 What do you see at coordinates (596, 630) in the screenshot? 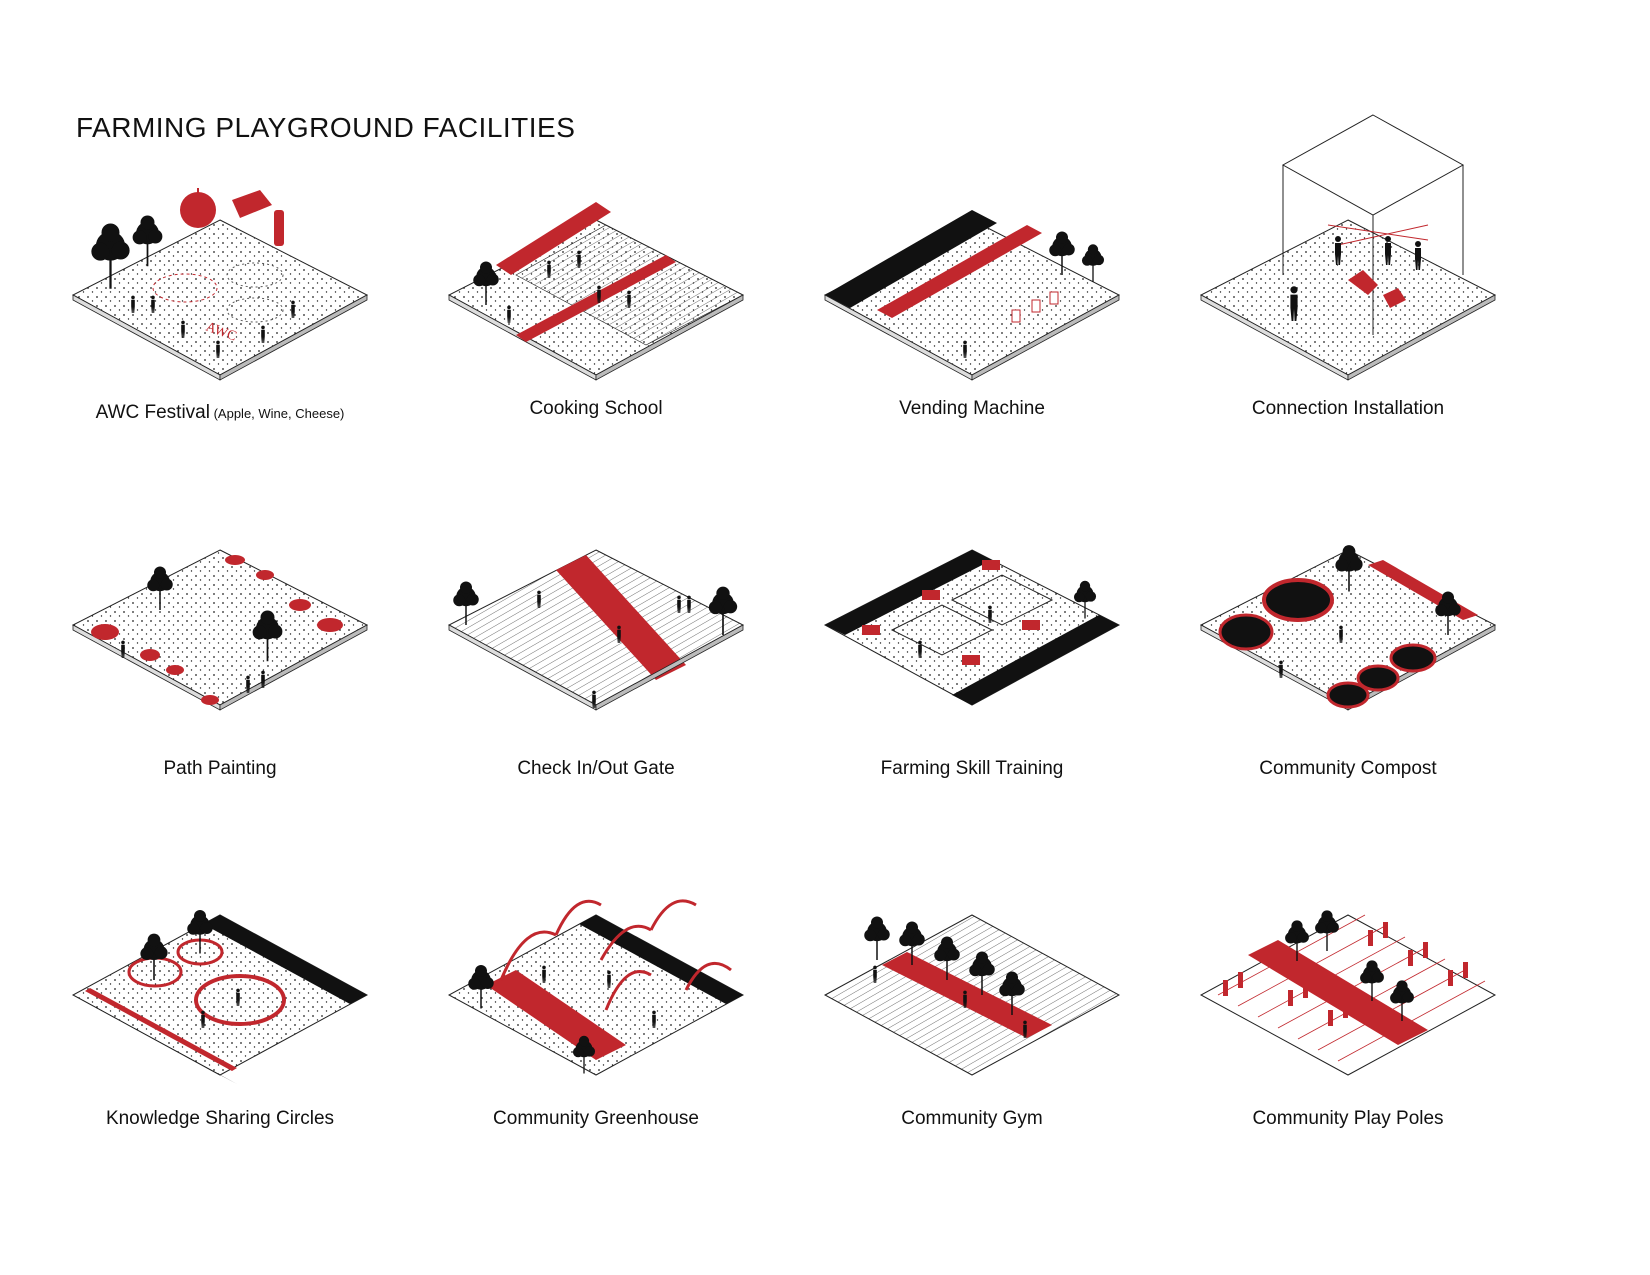
I see `gate-icon` at bounding box center [596, 630].